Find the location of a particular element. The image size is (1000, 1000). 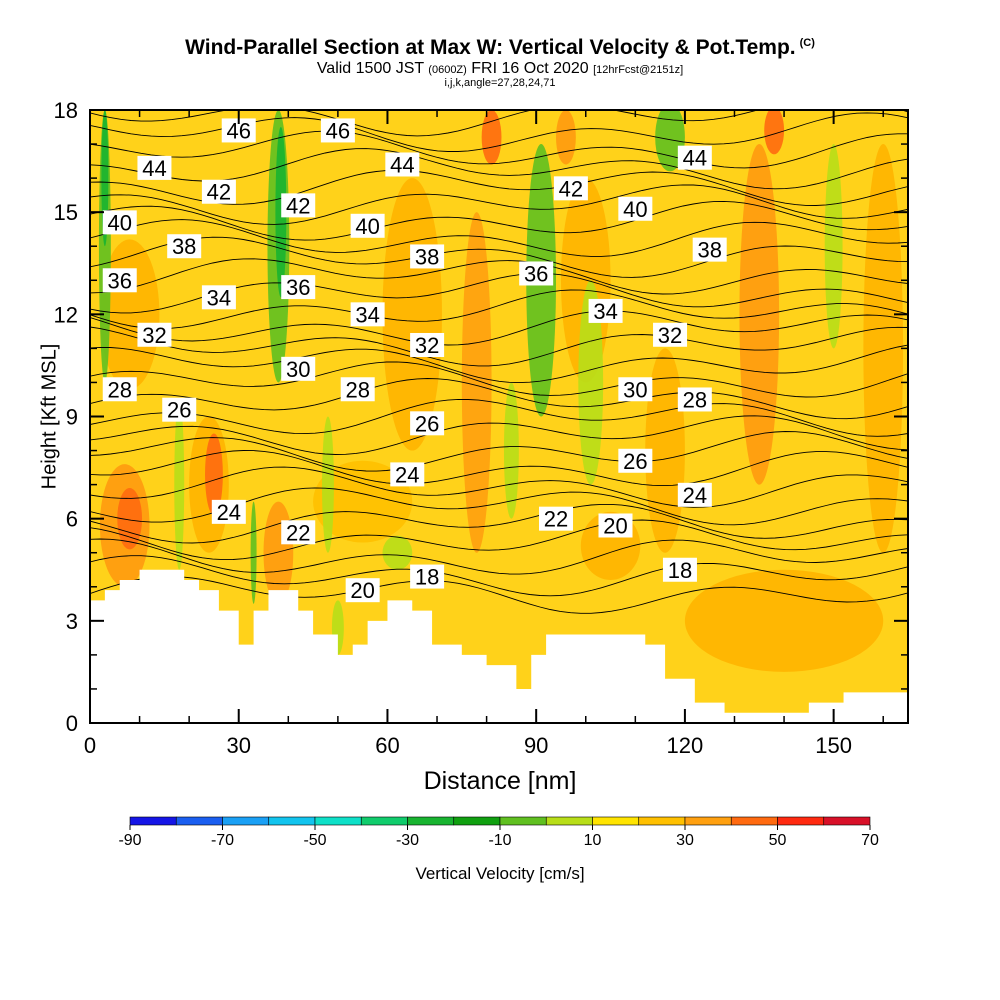

contour-label: 20 is located at coordinates (362, 590).